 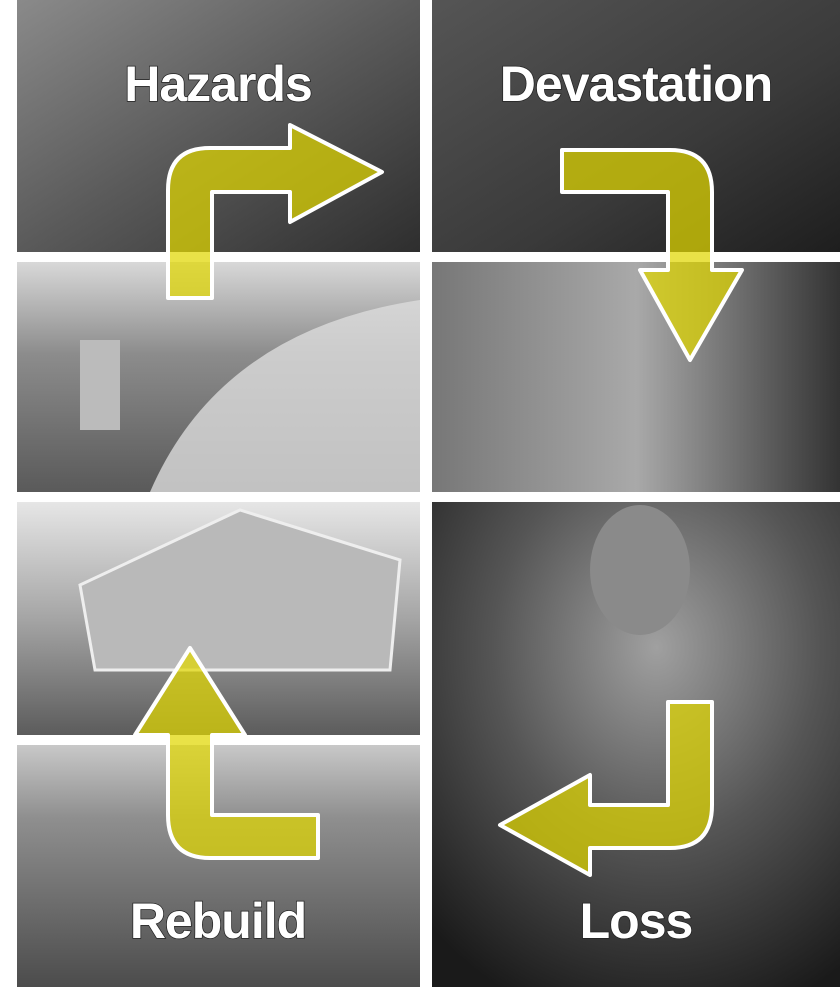 What do you see at coordinates (606, 788) in the screenshot?
I see `arrow-left` at bounding box center [606, 788].